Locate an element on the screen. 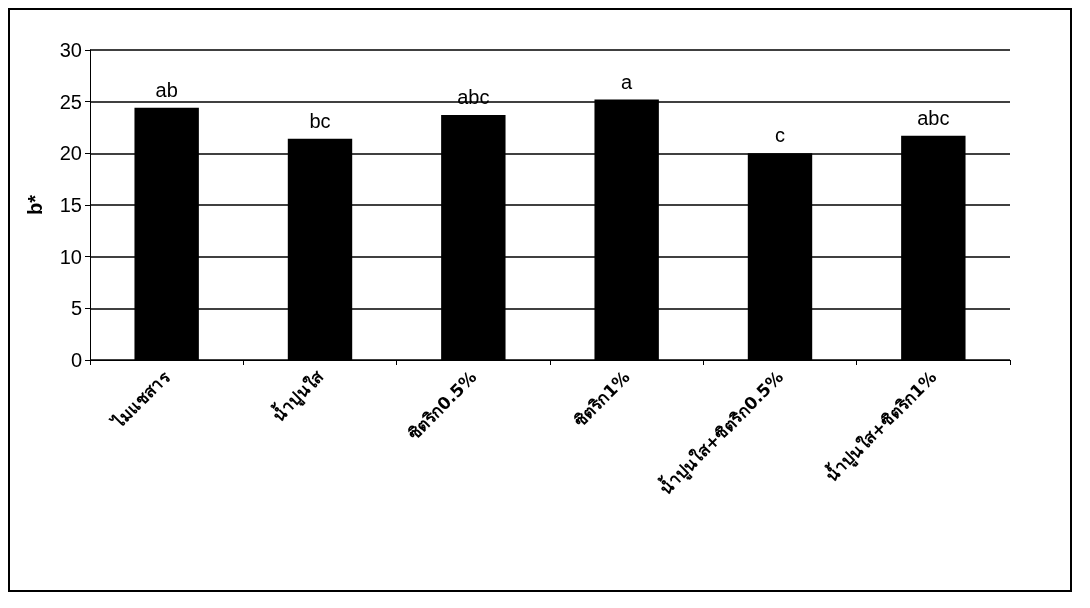 This screenshot has width=1090, height=608. y-tick-label: 25 is located at coordinates (70, 101).